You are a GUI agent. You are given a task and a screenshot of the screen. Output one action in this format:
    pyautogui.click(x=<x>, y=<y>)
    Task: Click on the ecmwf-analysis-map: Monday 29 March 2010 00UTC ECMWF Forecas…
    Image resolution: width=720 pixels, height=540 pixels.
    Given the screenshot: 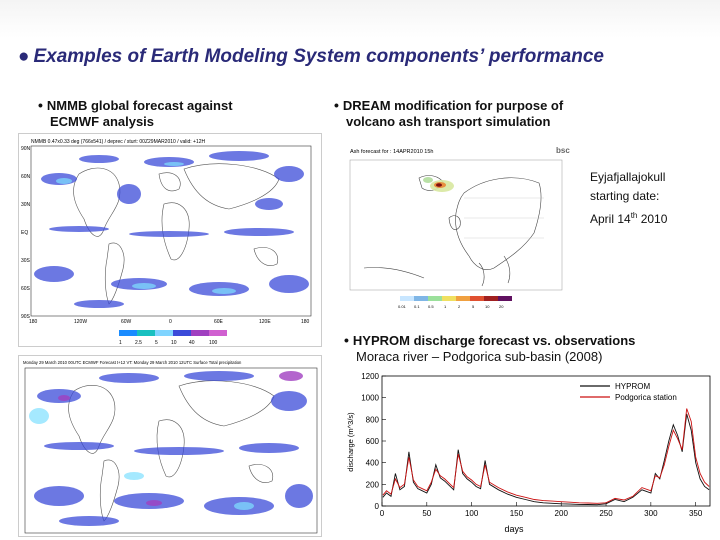 What is the action you would take?
    pyautogui.click(x=170, y=446)
    